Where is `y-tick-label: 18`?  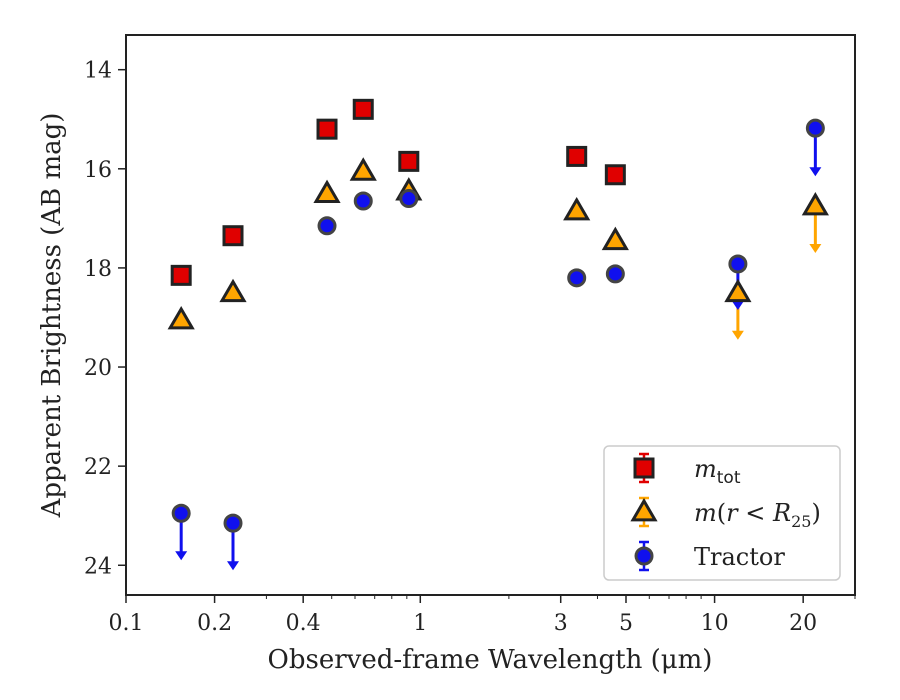 y-tick-label: 18 is located at coordinates (98, 269).